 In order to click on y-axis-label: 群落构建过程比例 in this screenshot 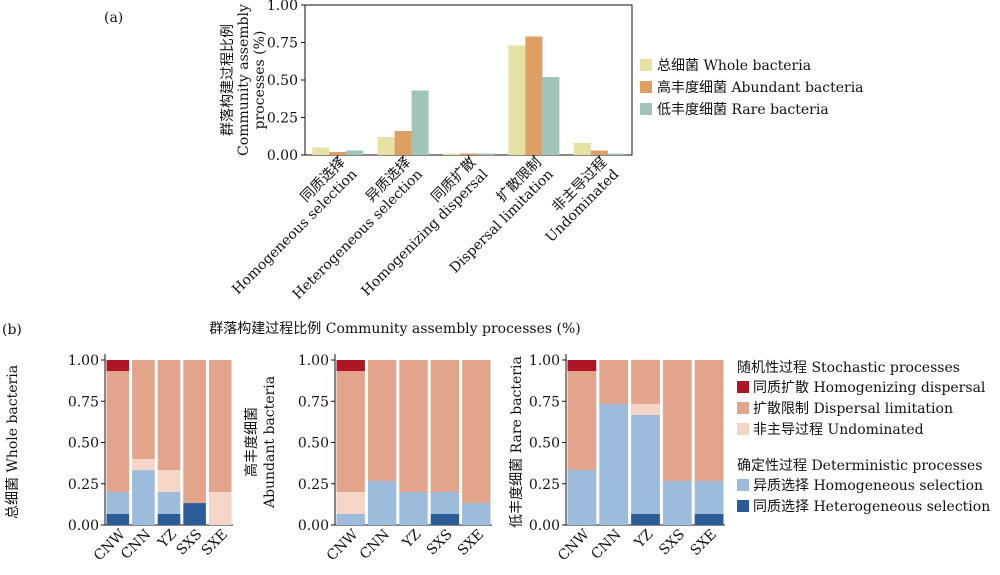, I will do `click(228, 80)`.